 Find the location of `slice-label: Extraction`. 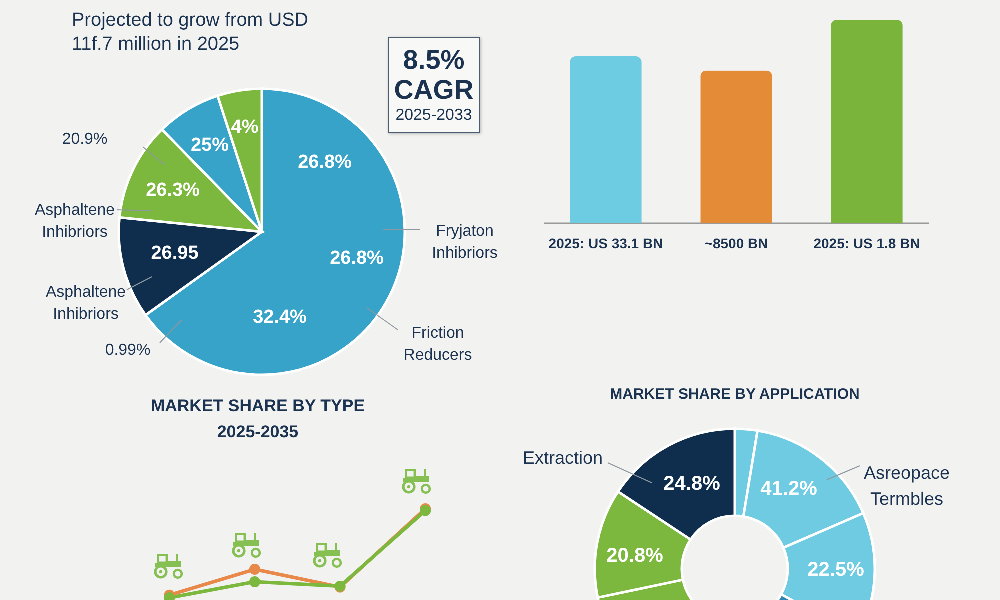

slice-label: Extraction is located at coordinates (563, 458).